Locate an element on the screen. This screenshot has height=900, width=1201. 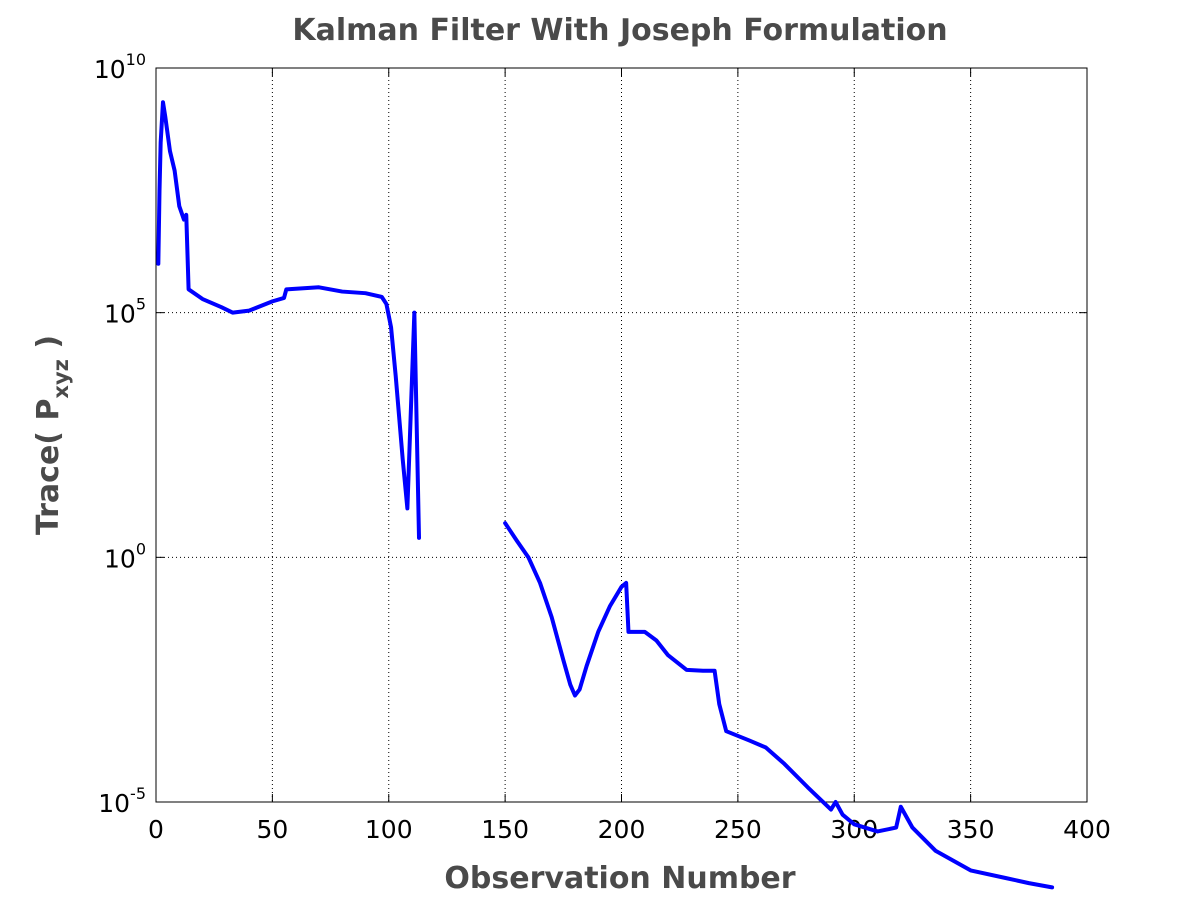
x-tick-label: 50 is located at coordinates (272, 829).